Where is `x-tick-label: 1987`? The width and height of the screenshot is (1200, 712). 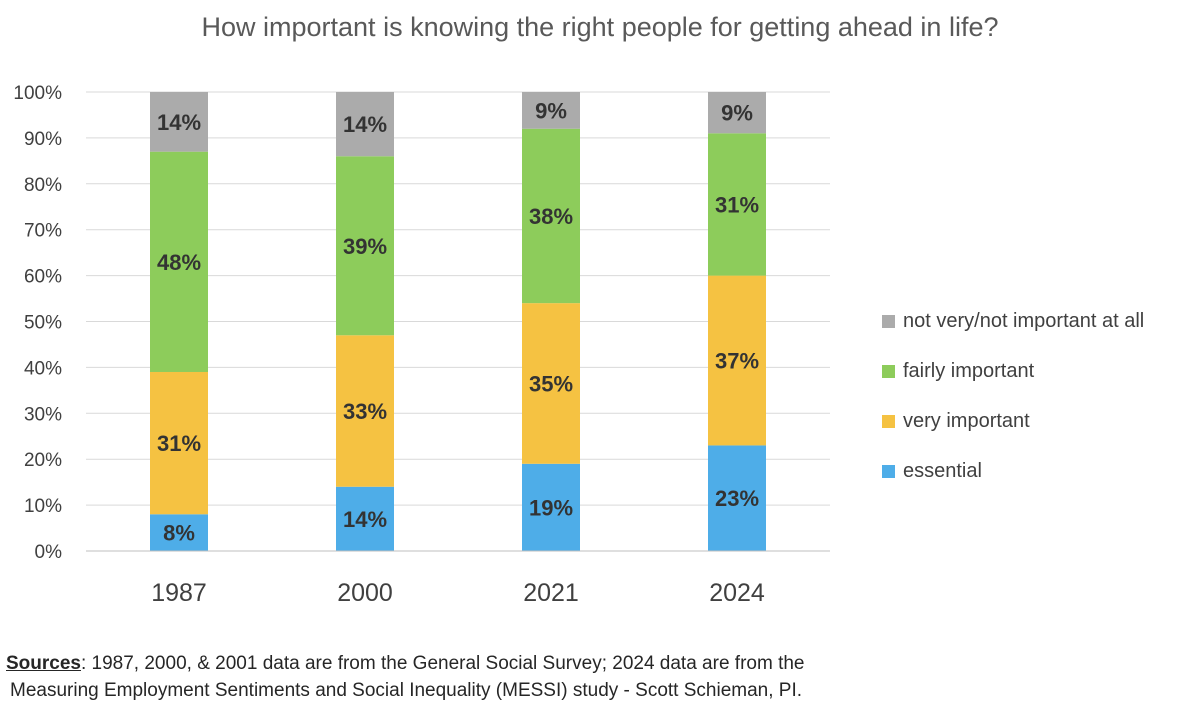 x-tick-label: 1987 is located at coordinates (179, 593).